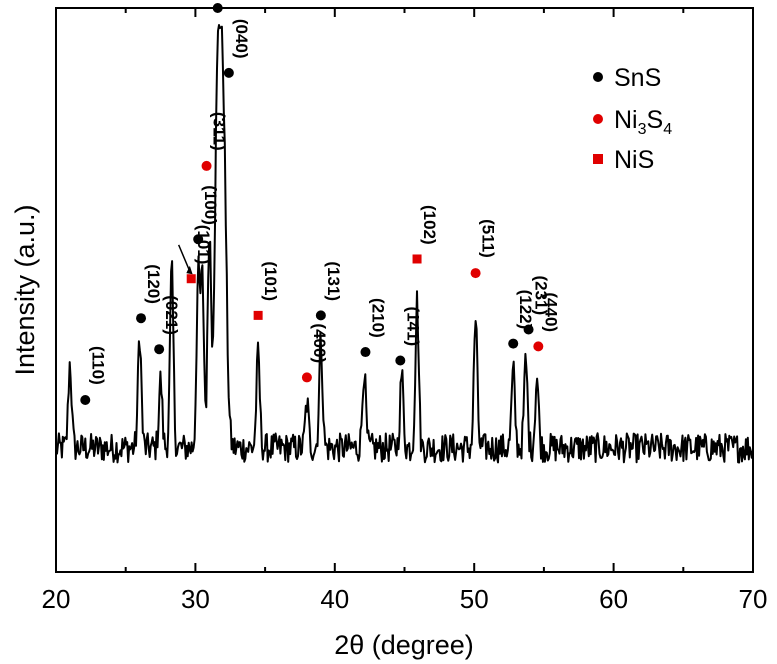 The width and height of the screenshot is (777, 664). What do you see at coordinates (241, 39) in the screenshot?
I see `peak-label: (040)` at bounding box center [241, 39].